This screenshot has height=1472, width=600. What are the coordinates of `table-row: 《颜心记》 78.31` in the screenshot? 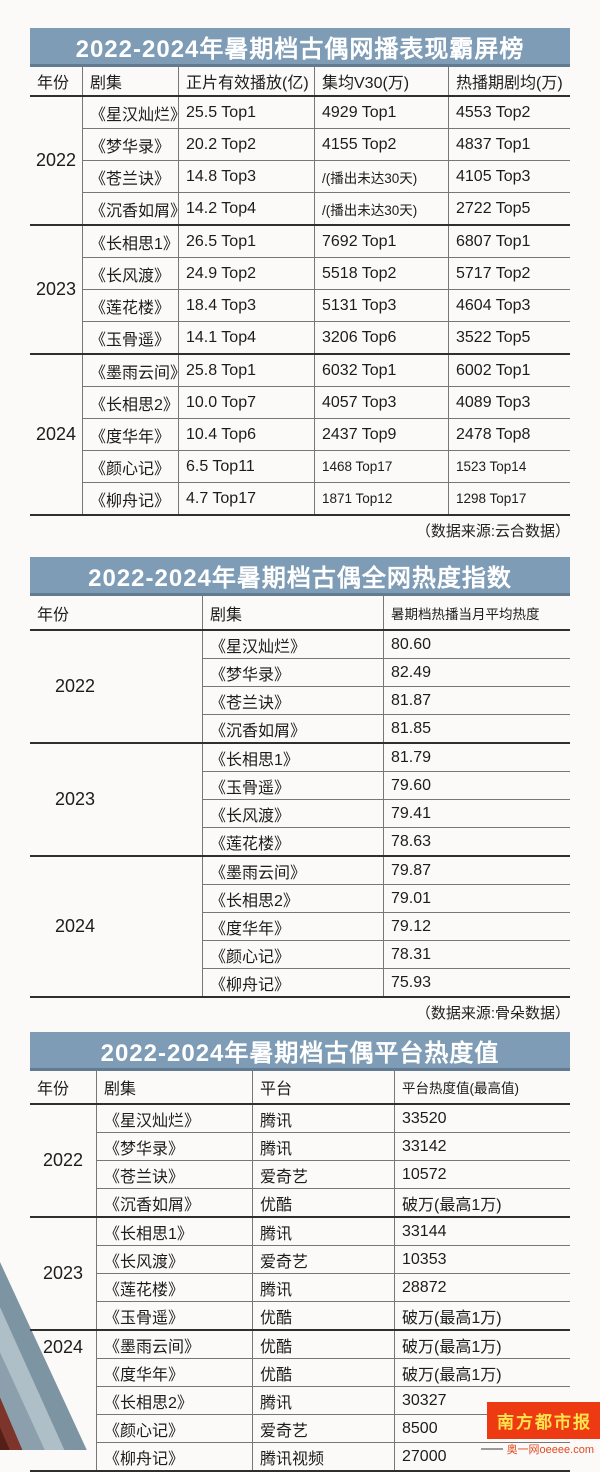 It's located at (386, 955).